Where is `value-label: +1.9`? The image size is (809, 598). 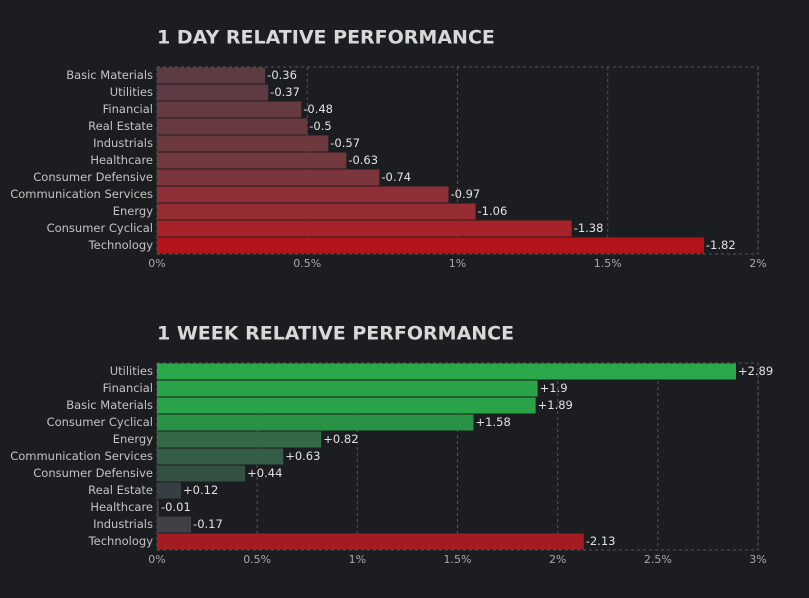
value-label: +1.9 is located at coordinates (554, 388).